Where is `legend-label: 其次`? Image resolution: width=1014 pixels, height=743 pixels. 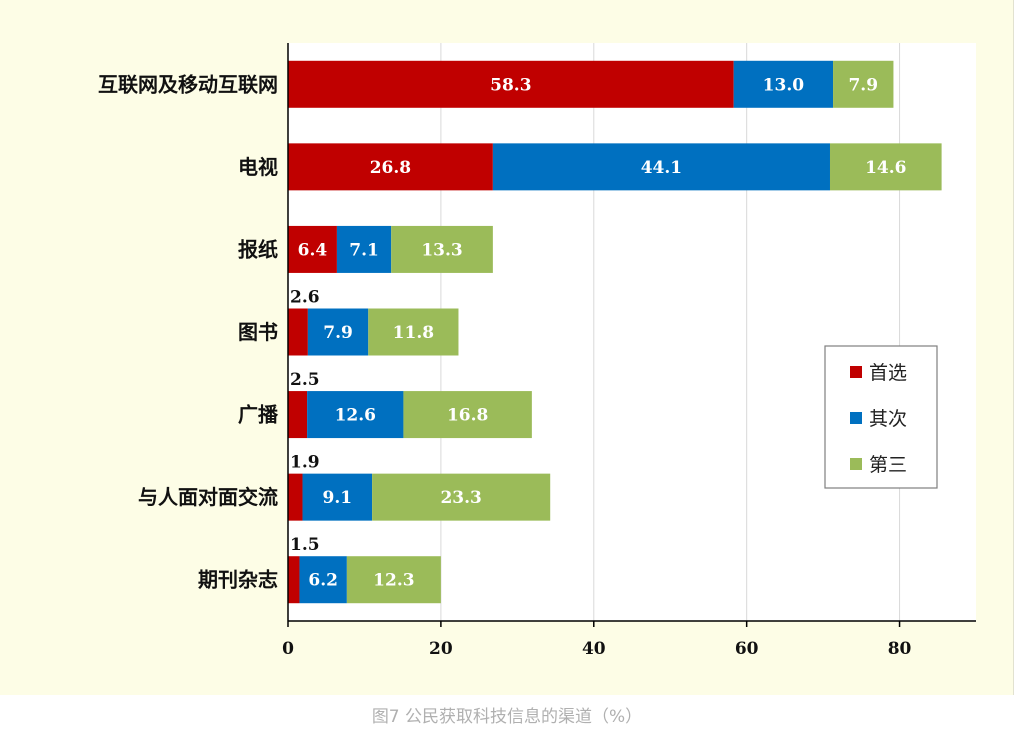
legend-label: 其次 is located at coordinates (888, 419).